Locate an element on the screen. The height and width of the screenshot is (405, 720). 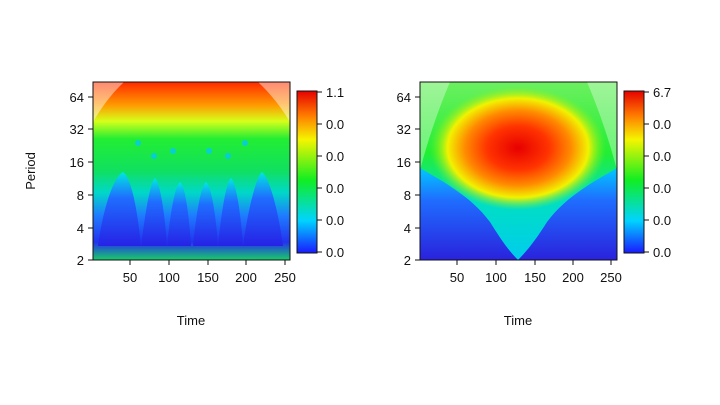
colorbar-1: 1.1 0.0 0.0 0.0 0.0 0.0 is located at coordinates (320, 172).